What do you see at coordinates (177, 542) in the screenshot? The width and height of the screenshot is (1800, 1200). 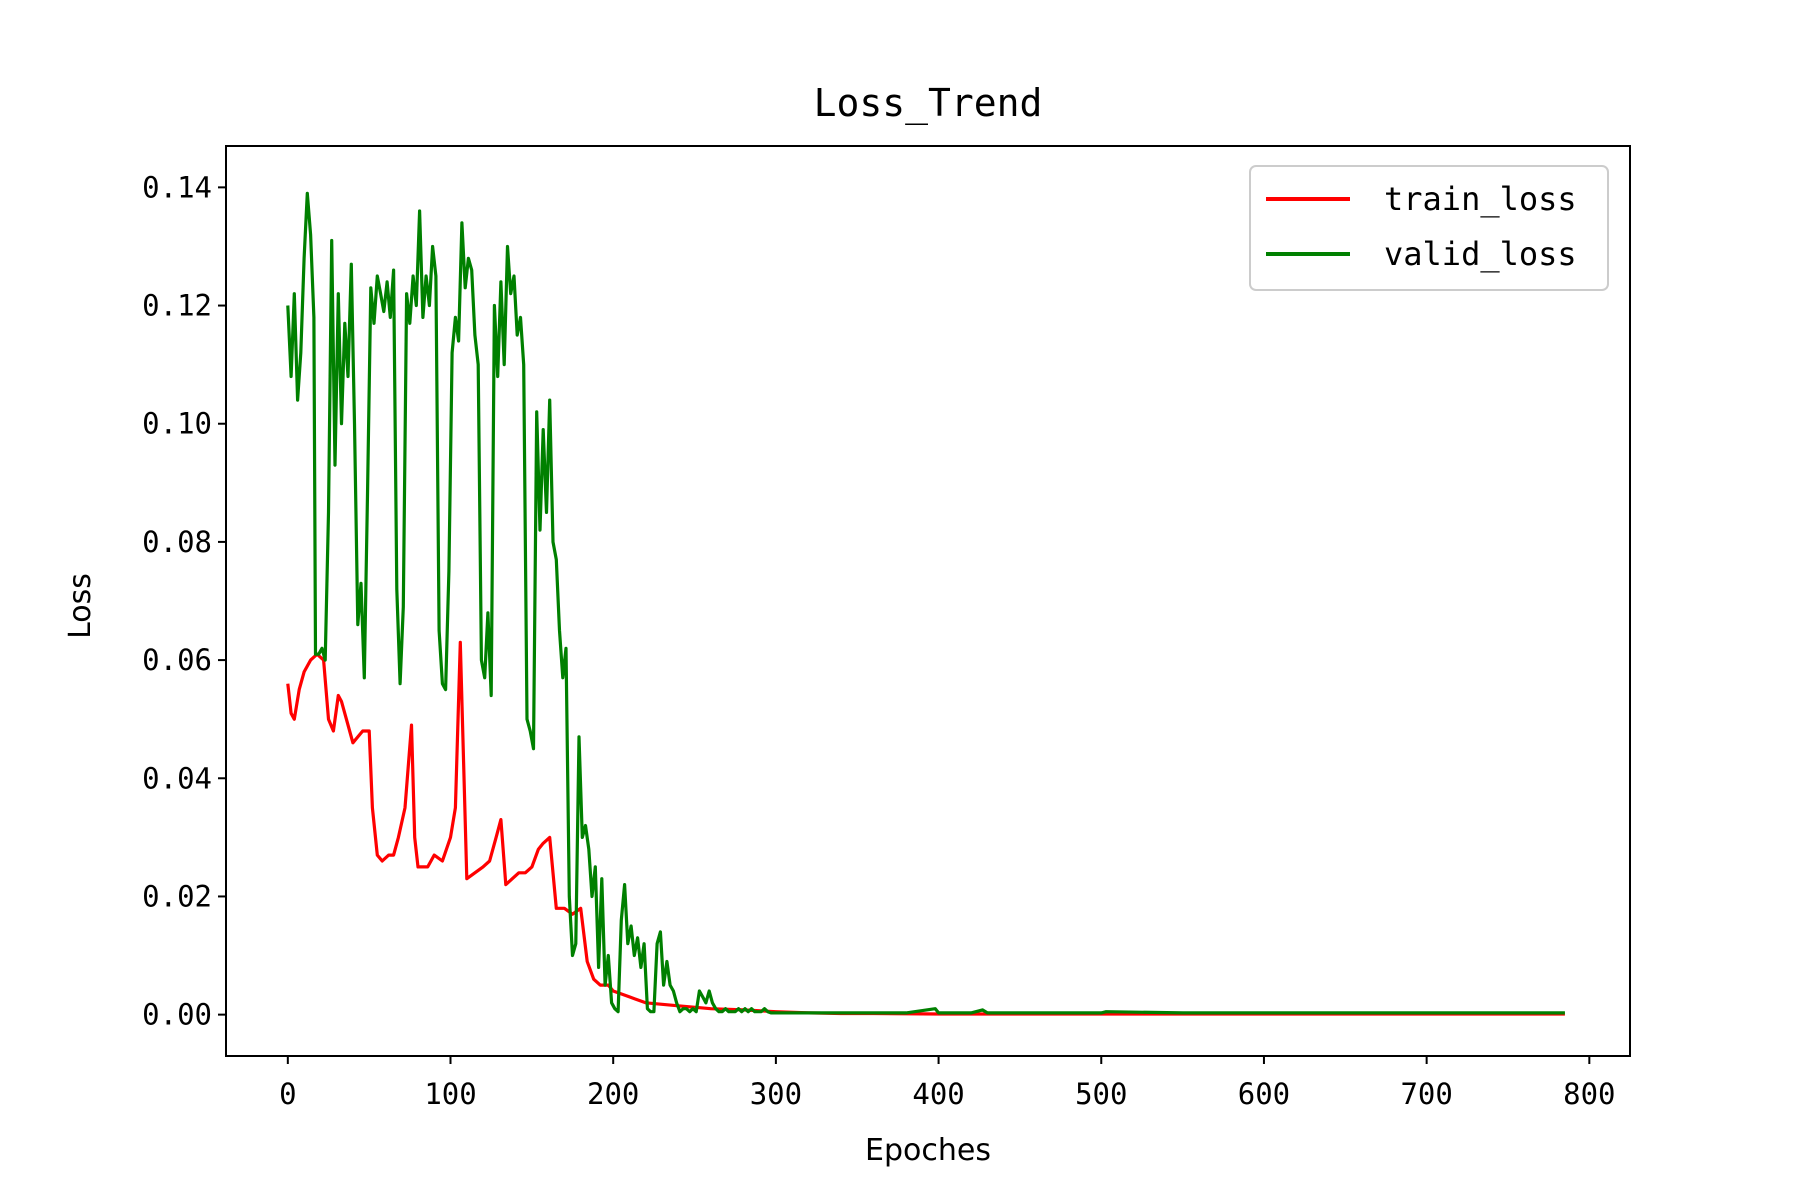 I see `y-tick-label: 0.08` at bounding box center [177, 542].